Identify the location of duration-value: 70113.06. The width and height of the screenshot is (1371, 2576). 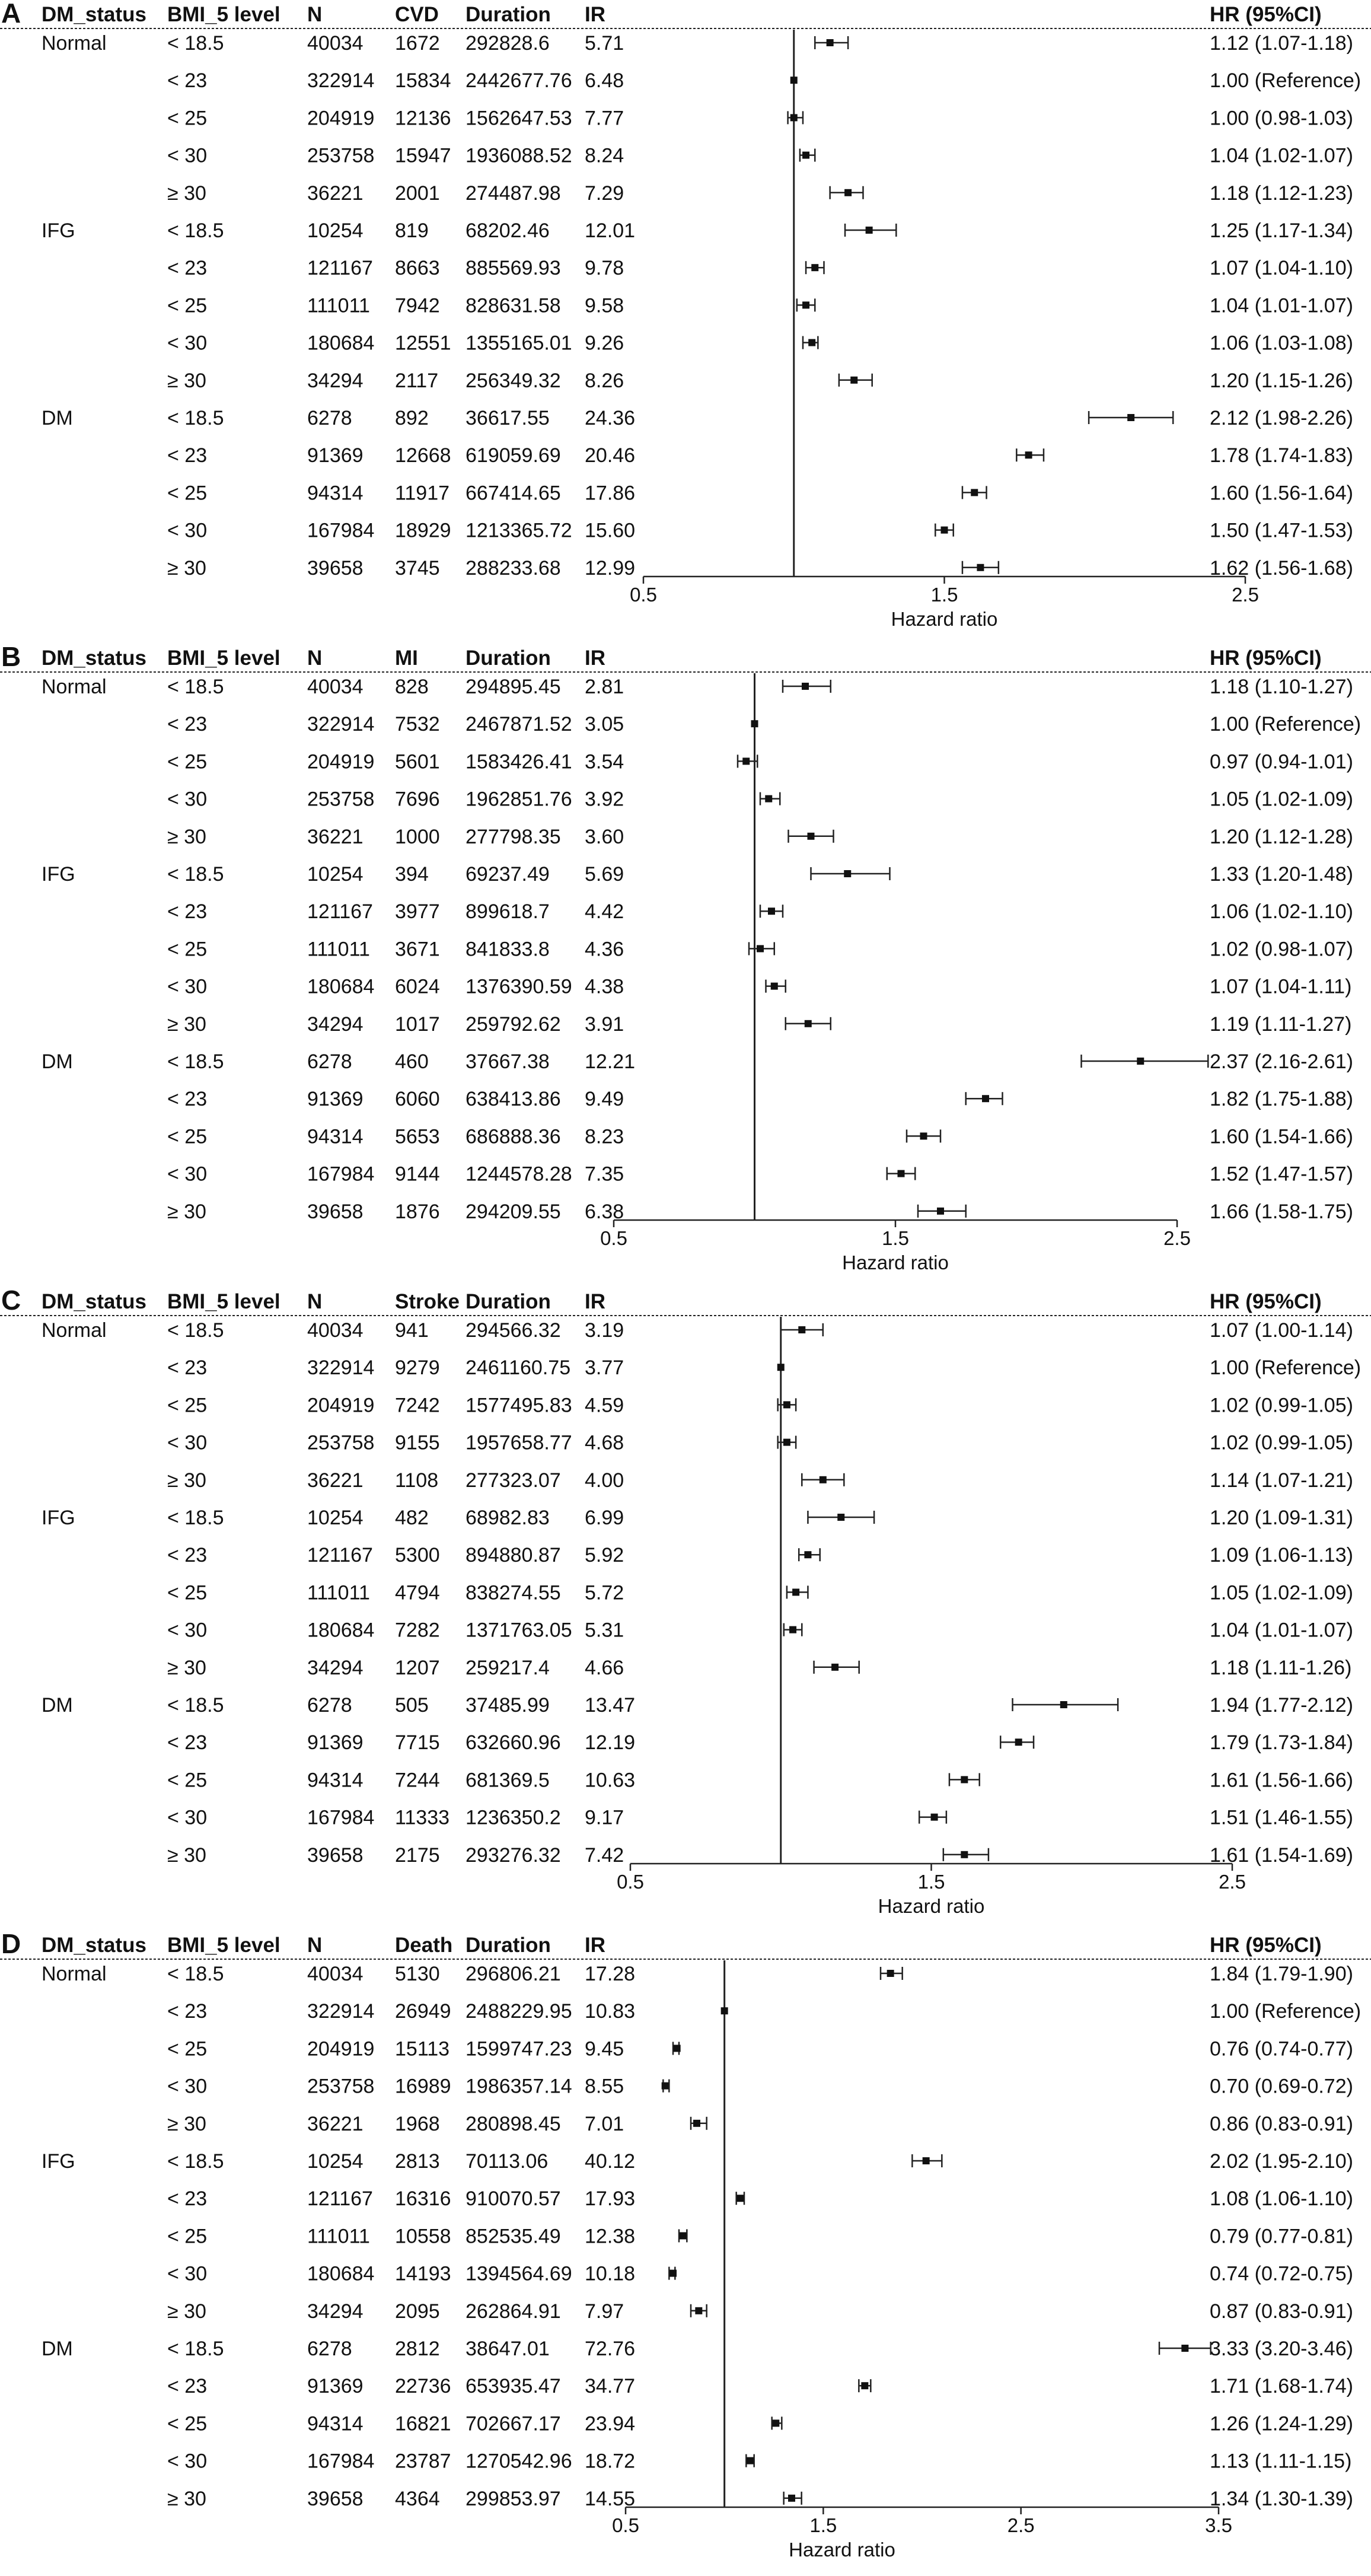
(506, 2161).